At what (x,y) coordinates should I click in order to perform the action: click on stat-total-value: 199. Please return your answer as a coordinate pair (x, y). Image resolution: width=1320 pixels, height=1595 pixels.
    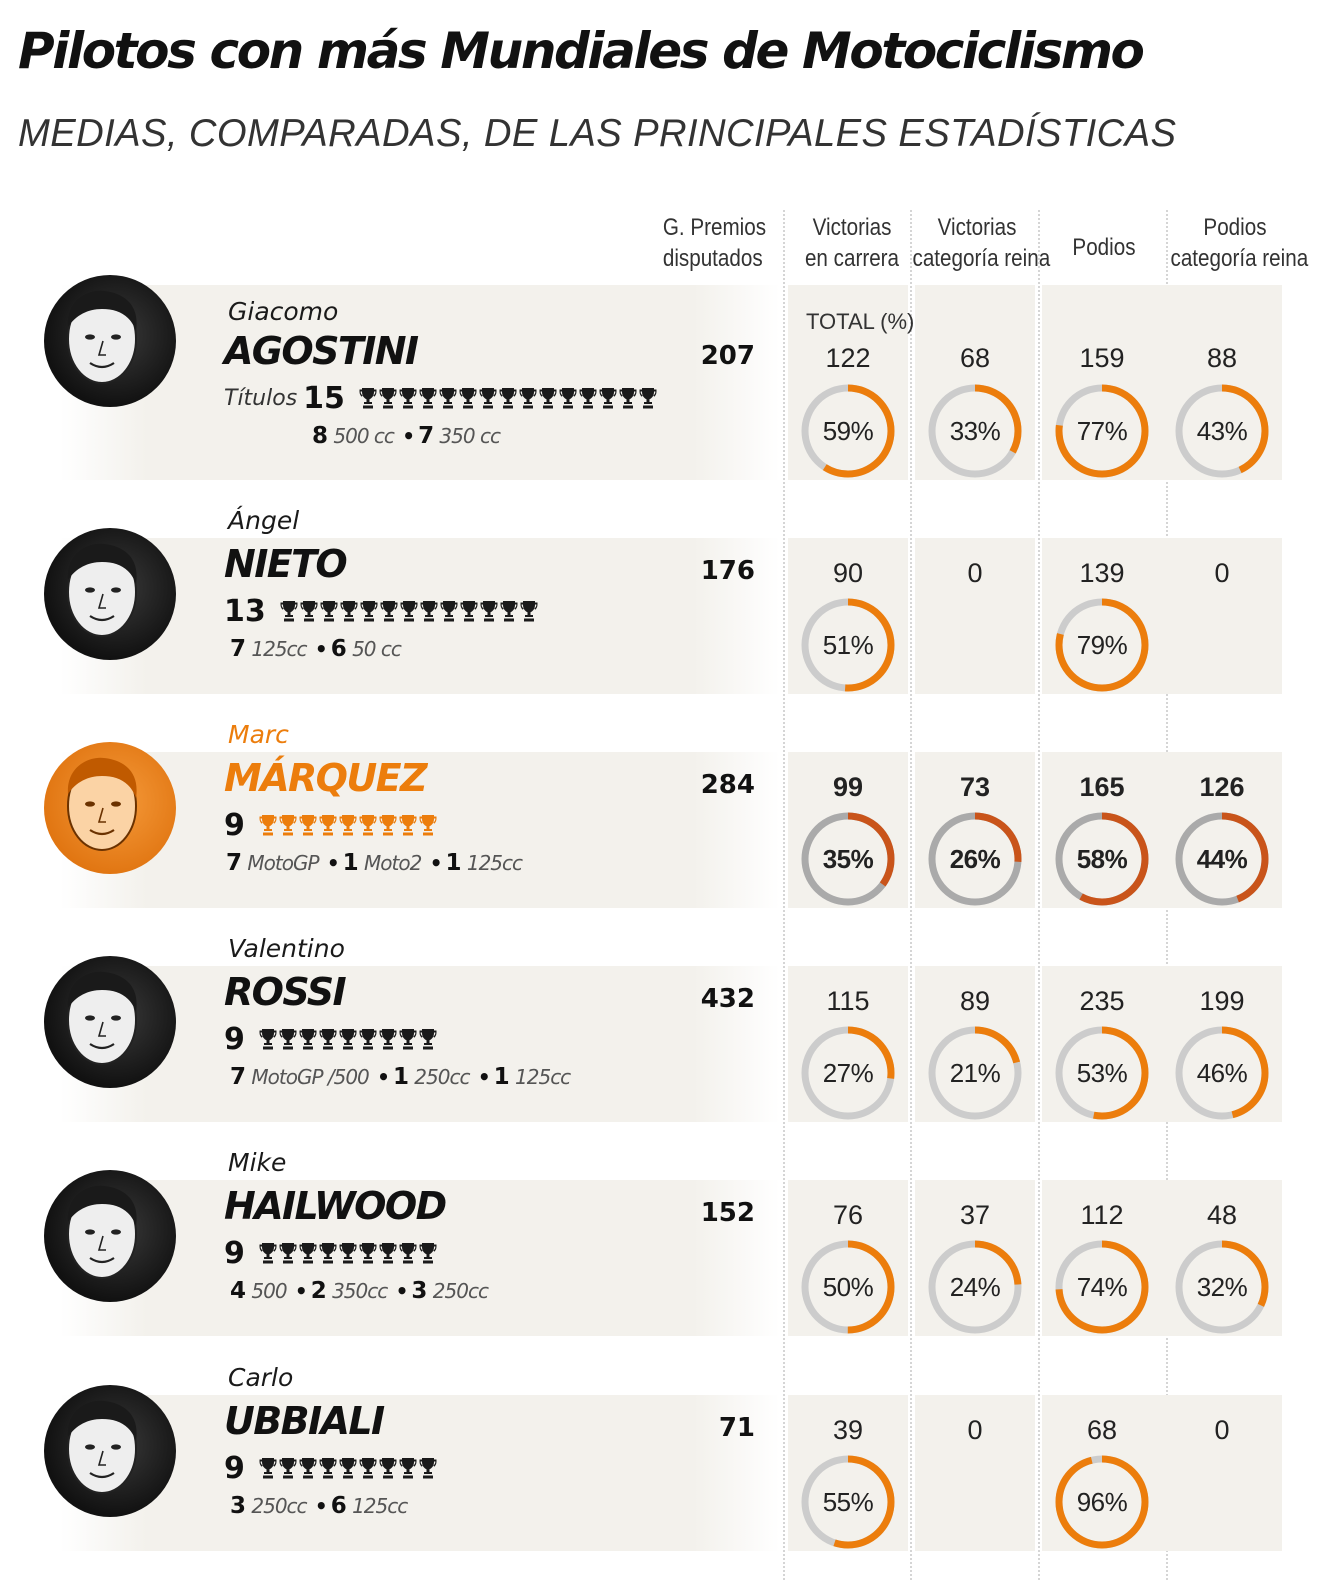
    Looking at the image, I should click on (1222, 1001).